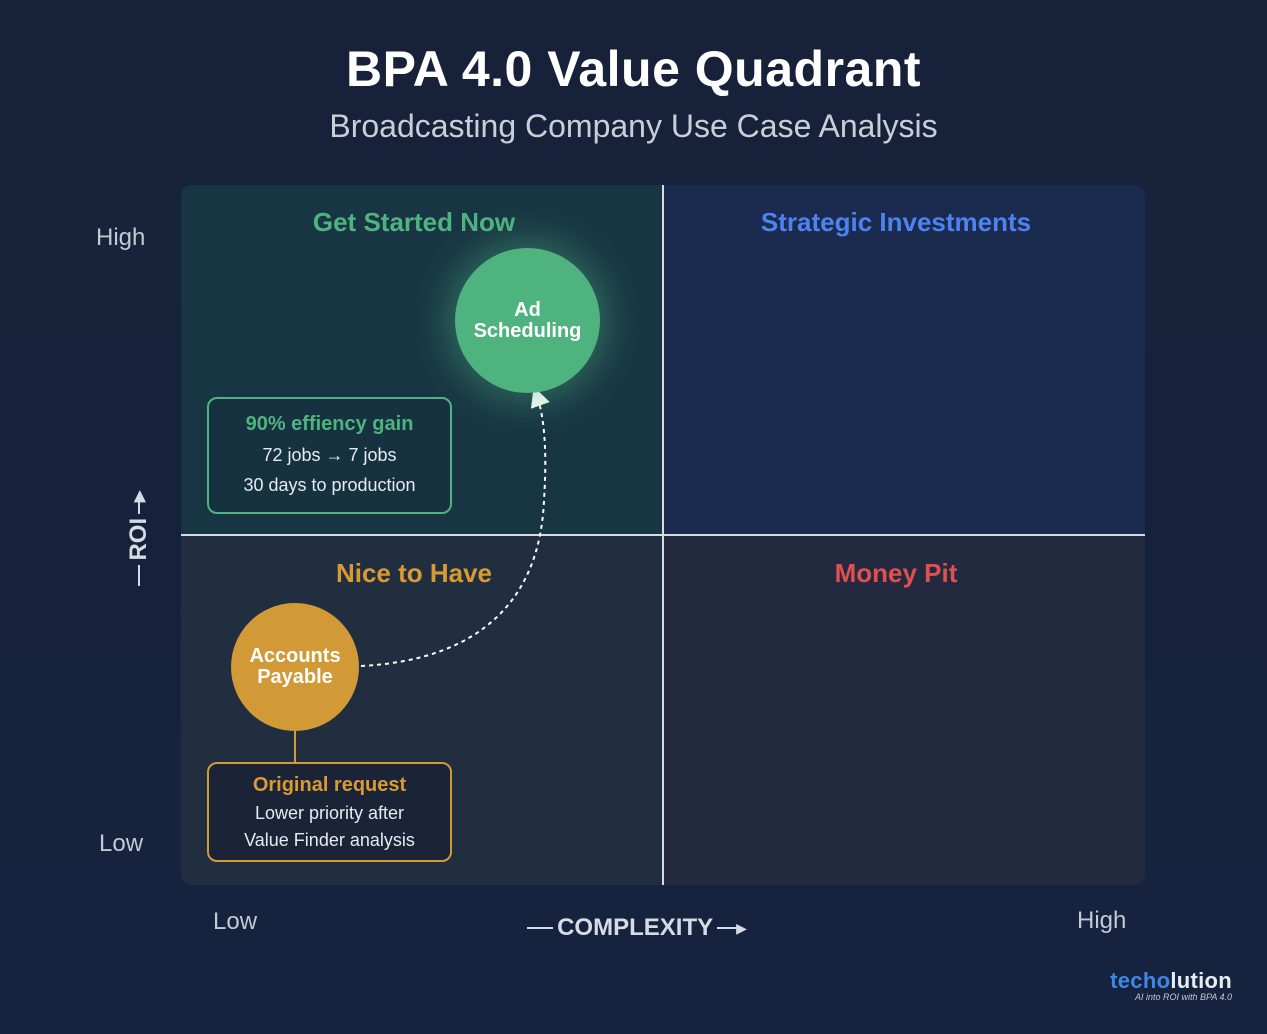 This screenshot has width=1267, height=1034. Describe the element at coordinates (896, 573) in the screenshot. I see `quadrant-label-money-pit: Money Pit` at that location.